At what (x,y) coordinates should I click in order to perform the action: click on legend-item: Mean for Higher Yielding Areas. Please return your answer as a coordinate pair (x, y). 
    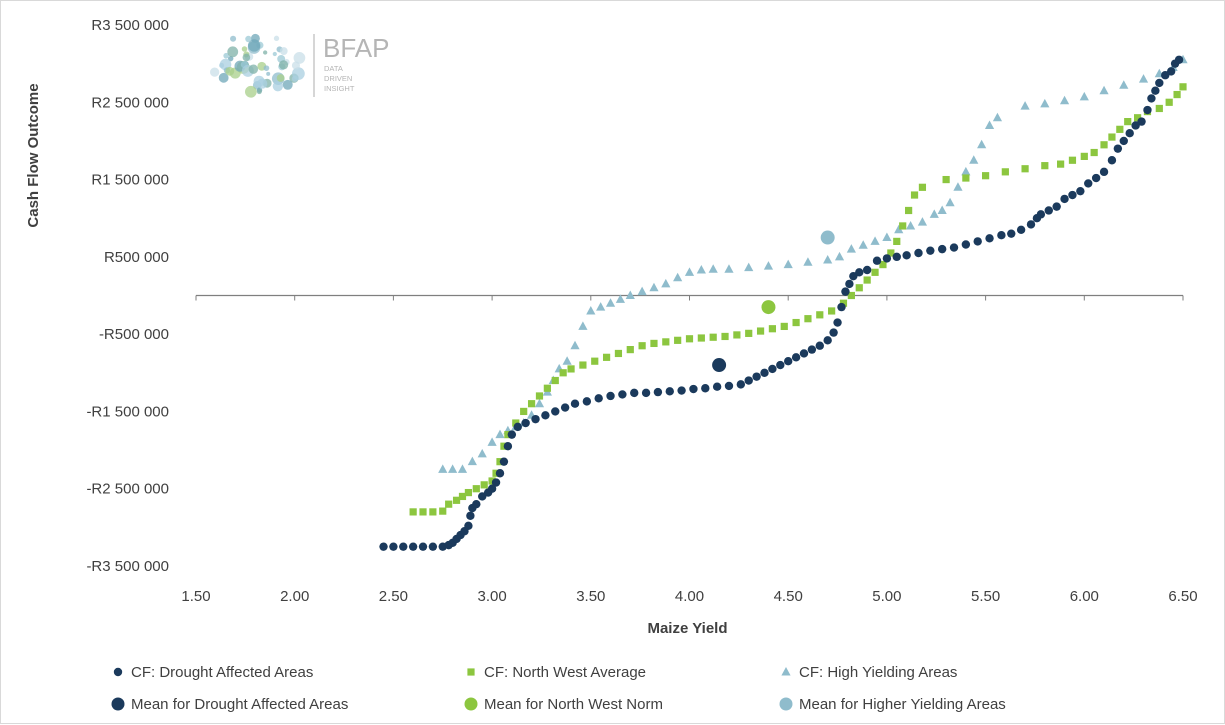
    Looking at the image, I should click on (892, 704).